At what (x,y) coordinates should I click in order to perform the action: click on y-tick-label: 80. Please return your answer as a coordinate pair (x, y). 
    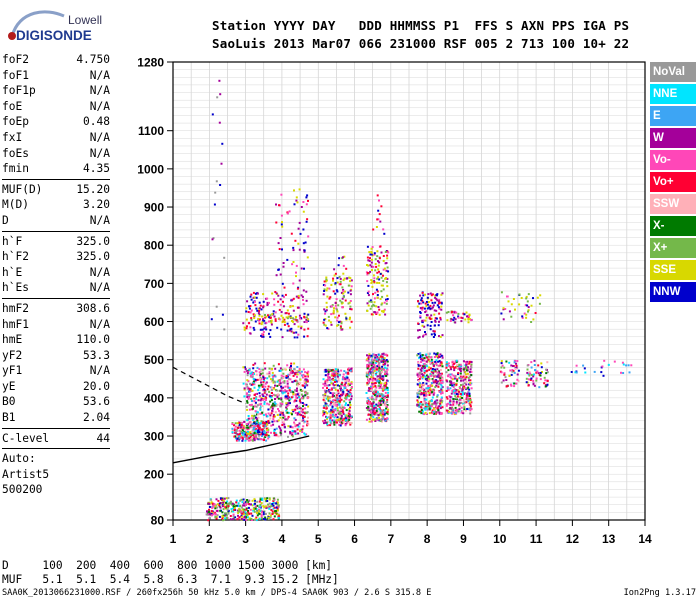
    Looking at the image, I should click on (158, 521).